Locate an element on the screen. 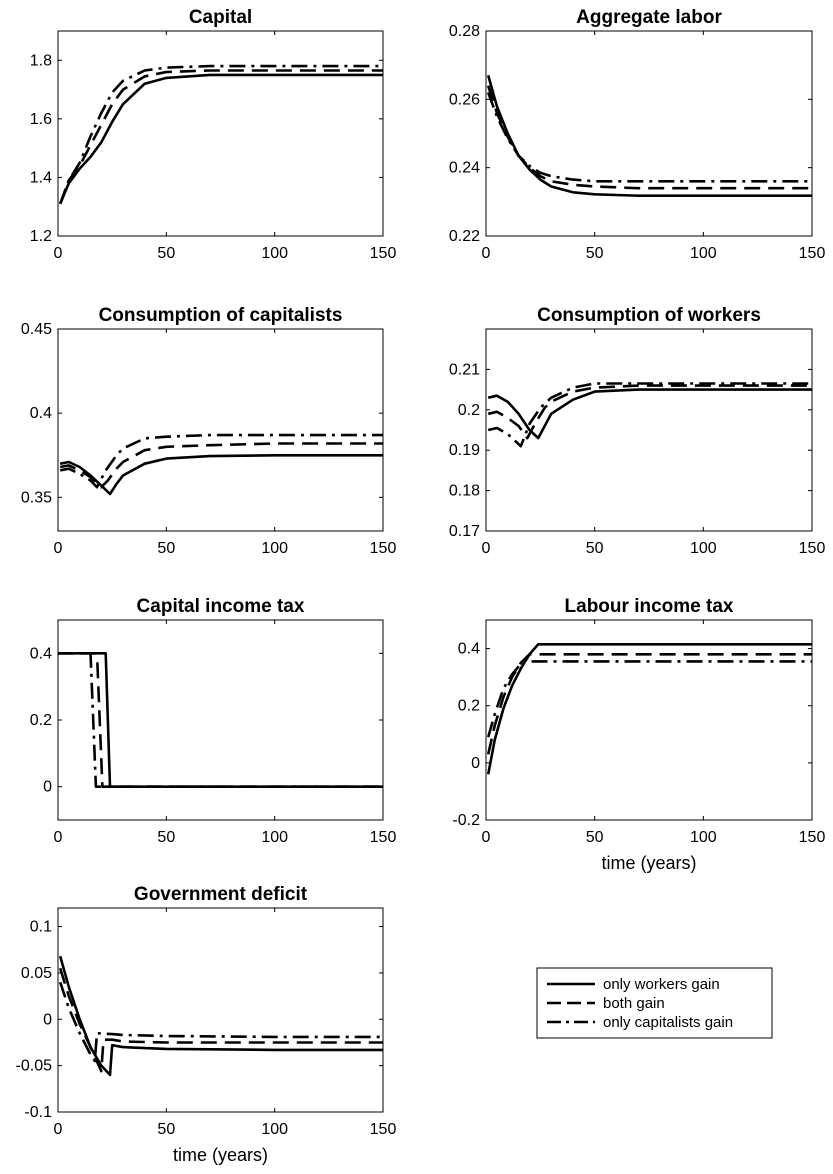 The width and height of the screenshot is (833, 1174). y-tick-label: -0.1 is located at coordinates (38, 1112).